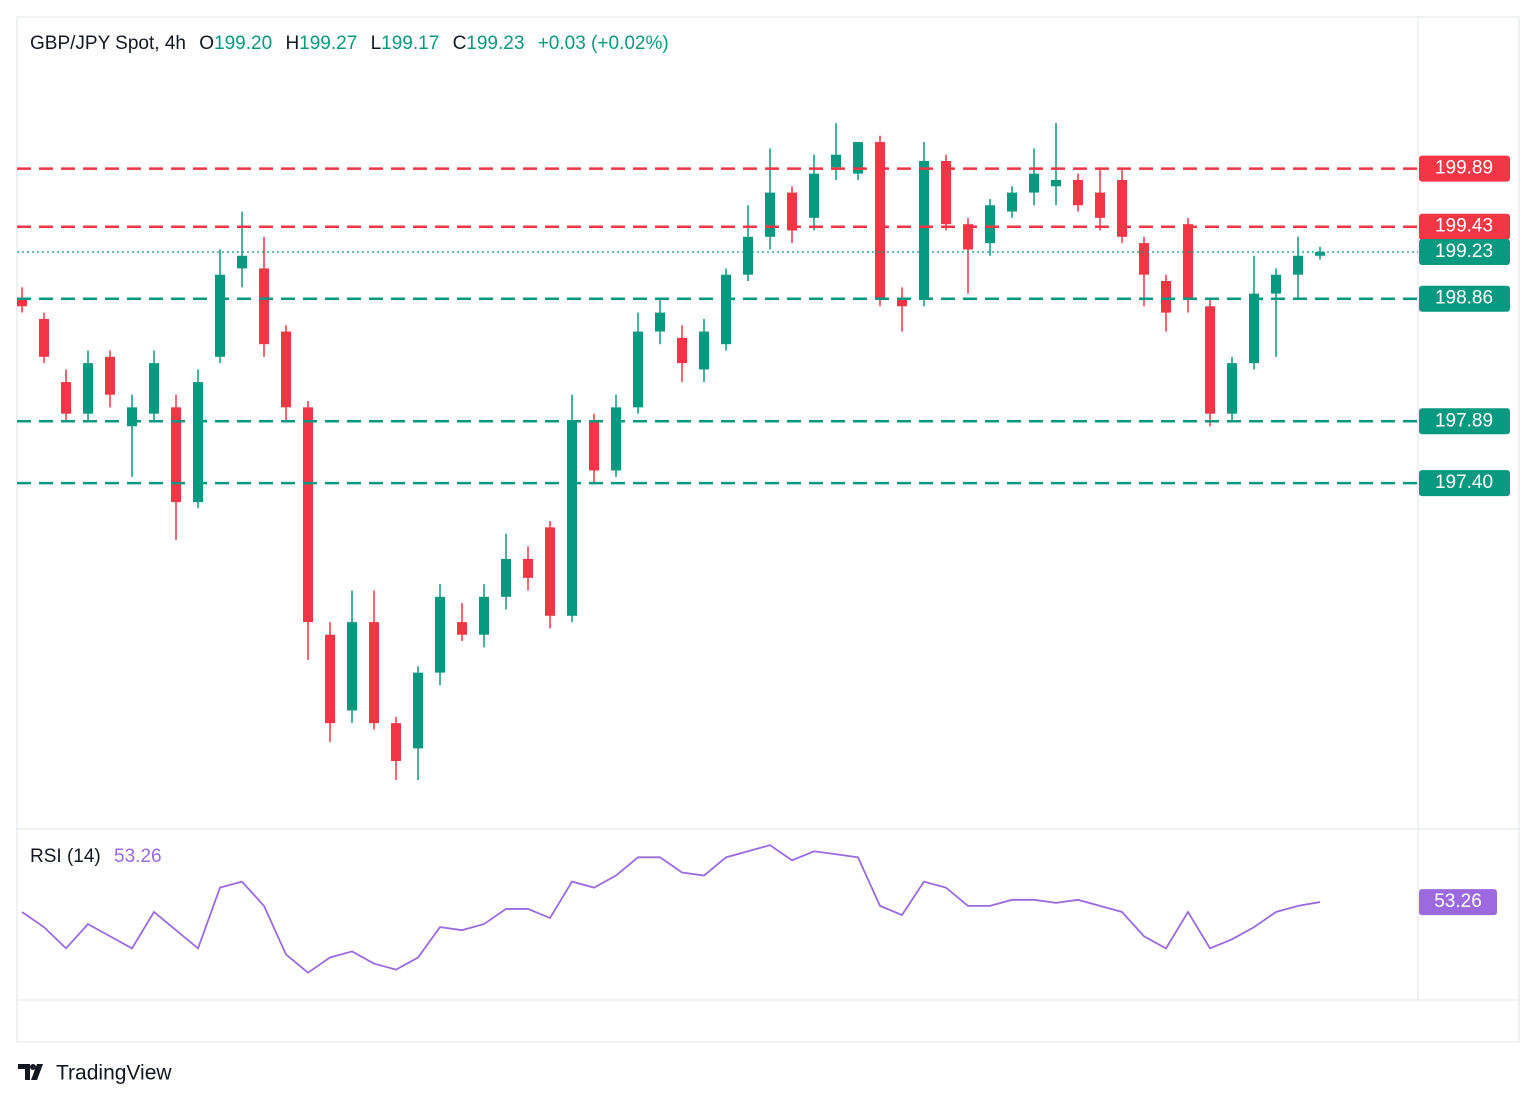 The height and width of the screenshot is (1107, 1536). I want to click on rsi-header: RSI (14) 53.26, so click(96, 856).